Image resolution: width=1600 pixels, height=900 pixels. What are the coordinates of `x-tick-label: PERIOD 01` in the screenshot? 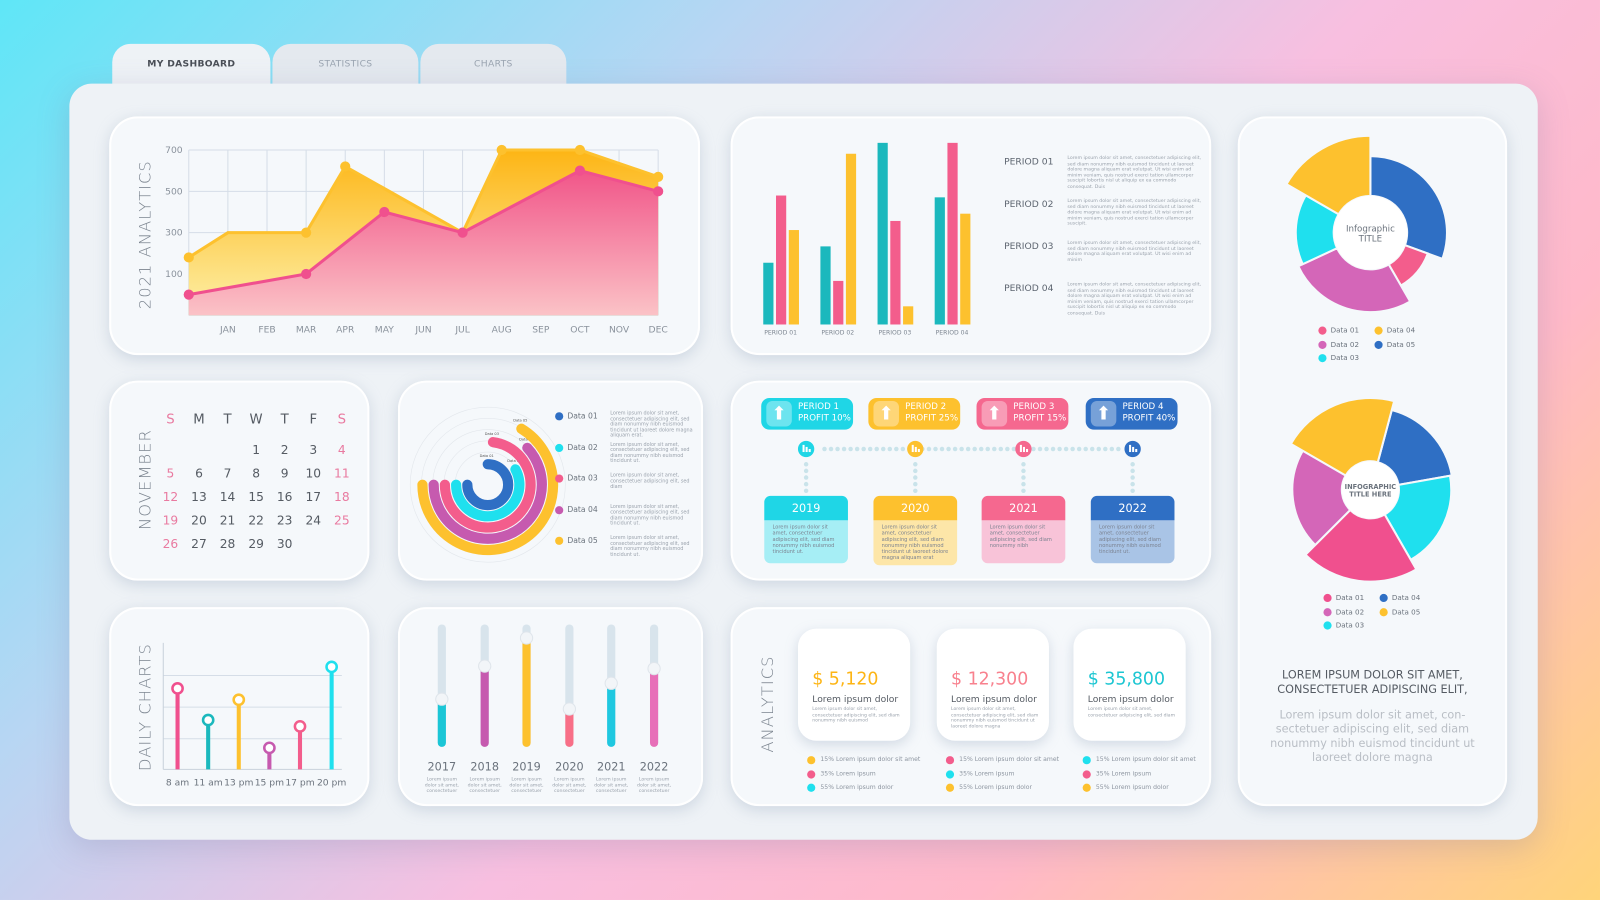 It's located at (780, 333).